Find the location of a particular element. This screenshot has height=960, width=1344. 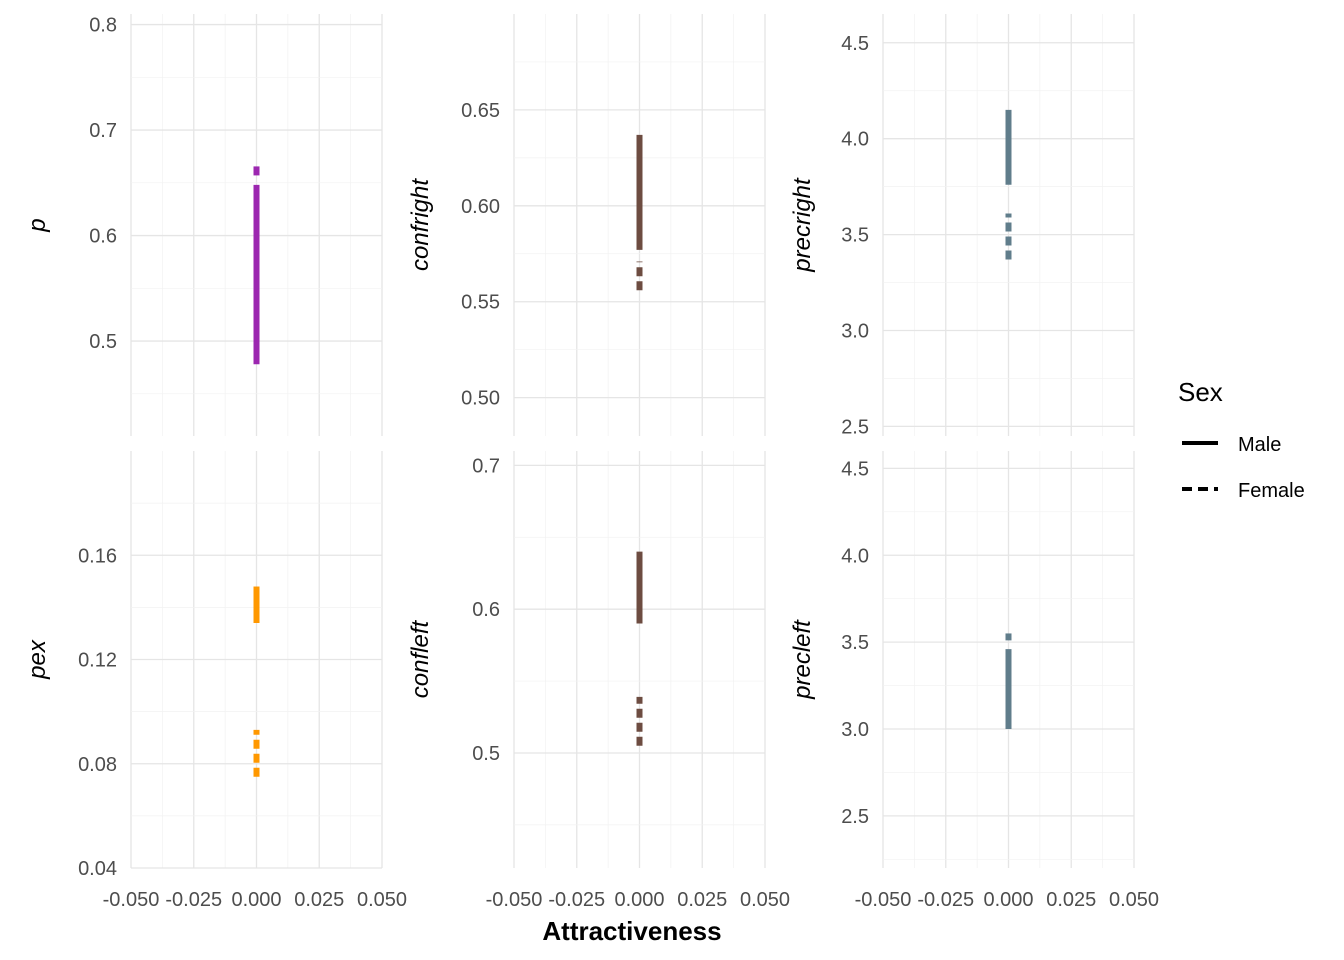

y-axis-title: precleft is located at coordinates (802, 659).